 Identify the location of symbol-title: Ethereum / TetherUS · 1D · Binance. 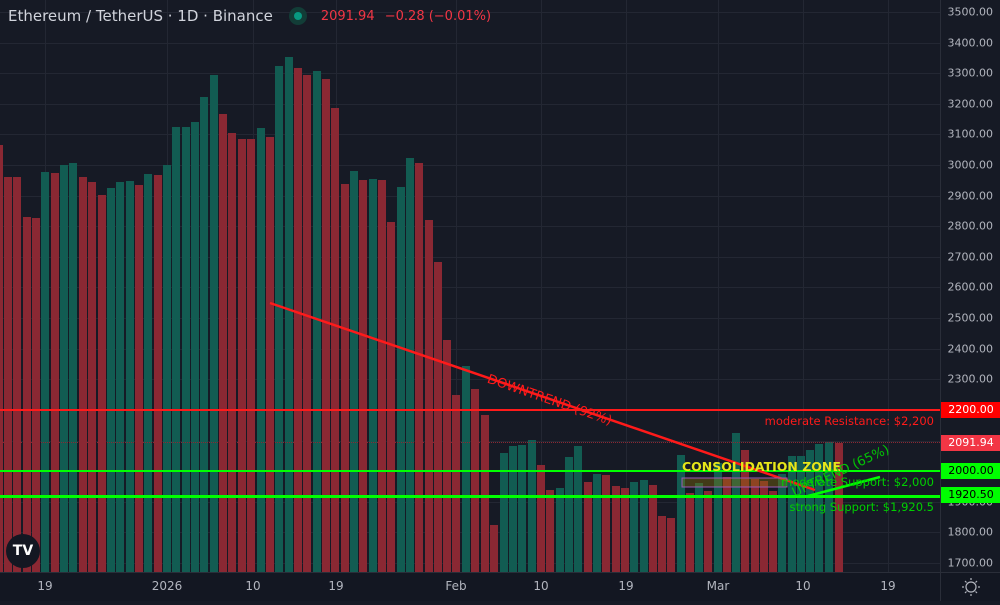
(140, 16).